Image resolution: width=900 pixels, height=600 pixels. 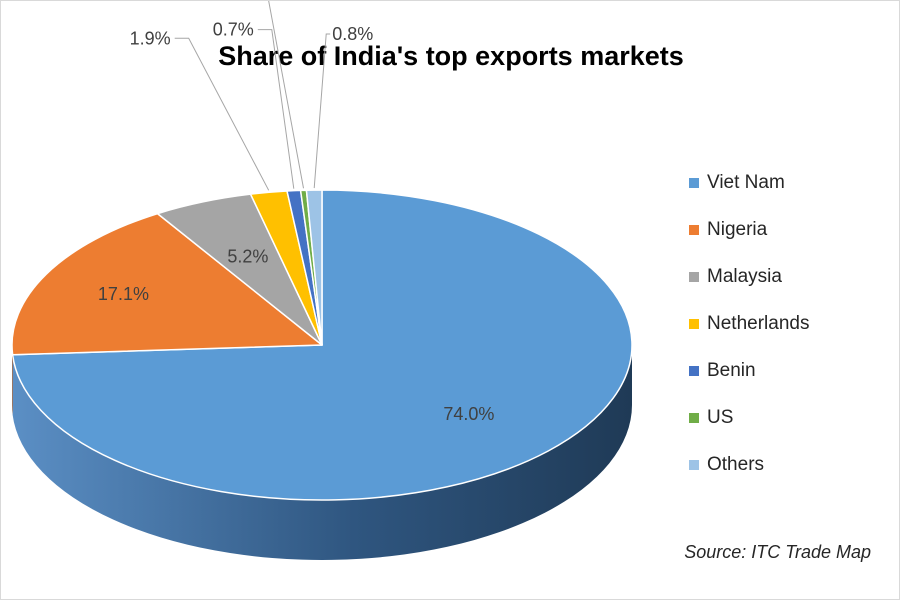 What do you see at coordinates (694, 464) in the screenshot?
I see `legend-swatch-others` at bounding box center [694, 464].